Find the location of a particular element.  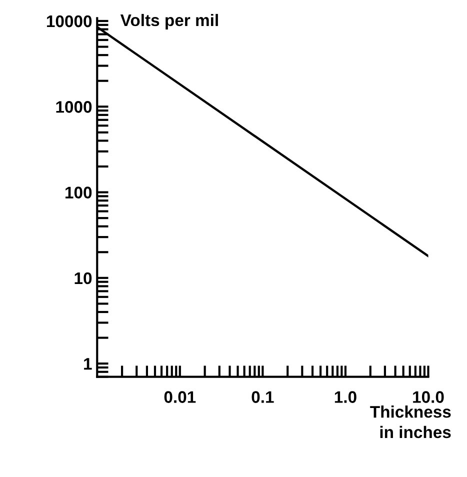

x-axis-title: Thickness in inches is located at coordinates (410, 422).